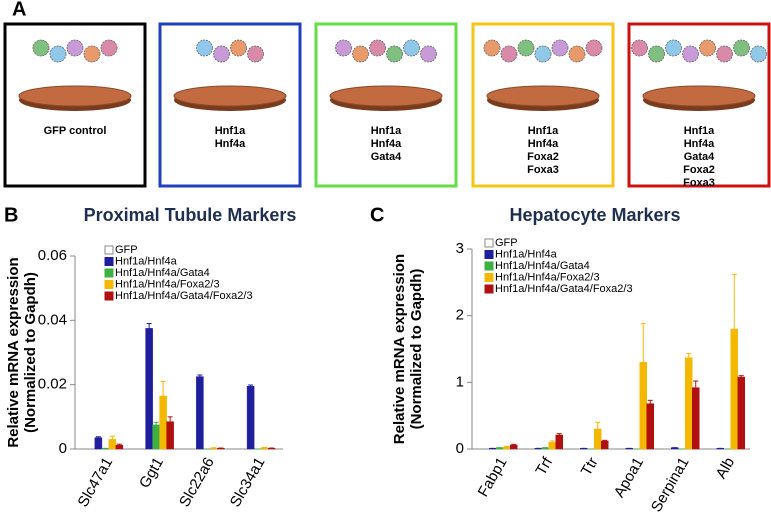  I want to click on panel-label: A, so click(19, 10).